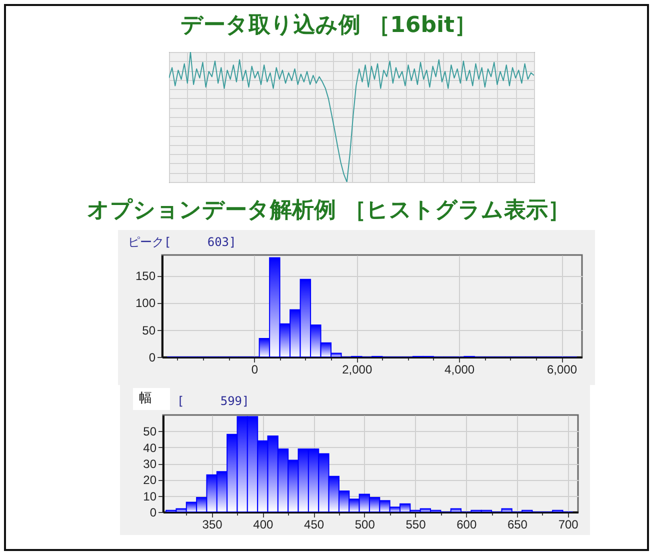 The height and width of the screenshot is (560, 657). I want to click on x-tick-label: 650, so click(517, 525).